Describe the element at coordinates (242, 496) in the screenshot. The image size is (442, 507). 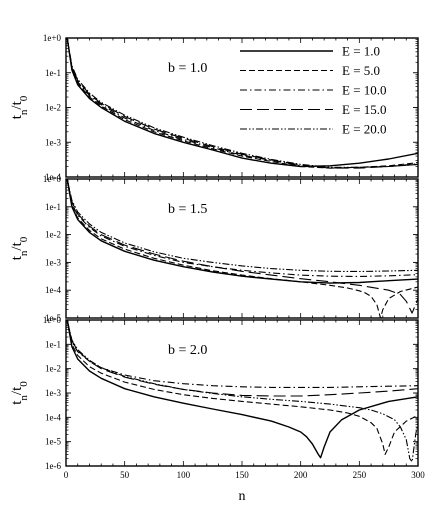
I see `x-axis-label: n` at that location.